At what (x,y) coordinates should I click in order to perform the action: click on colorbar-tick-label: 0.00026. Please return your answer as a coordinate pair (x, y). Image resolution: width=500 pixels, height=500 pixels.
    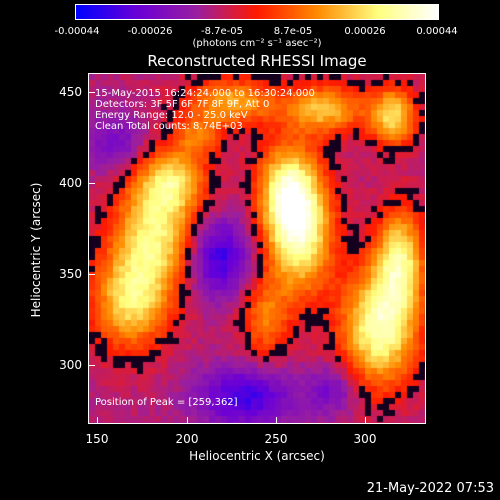
    Looking at the image, I should click on (365, 31).